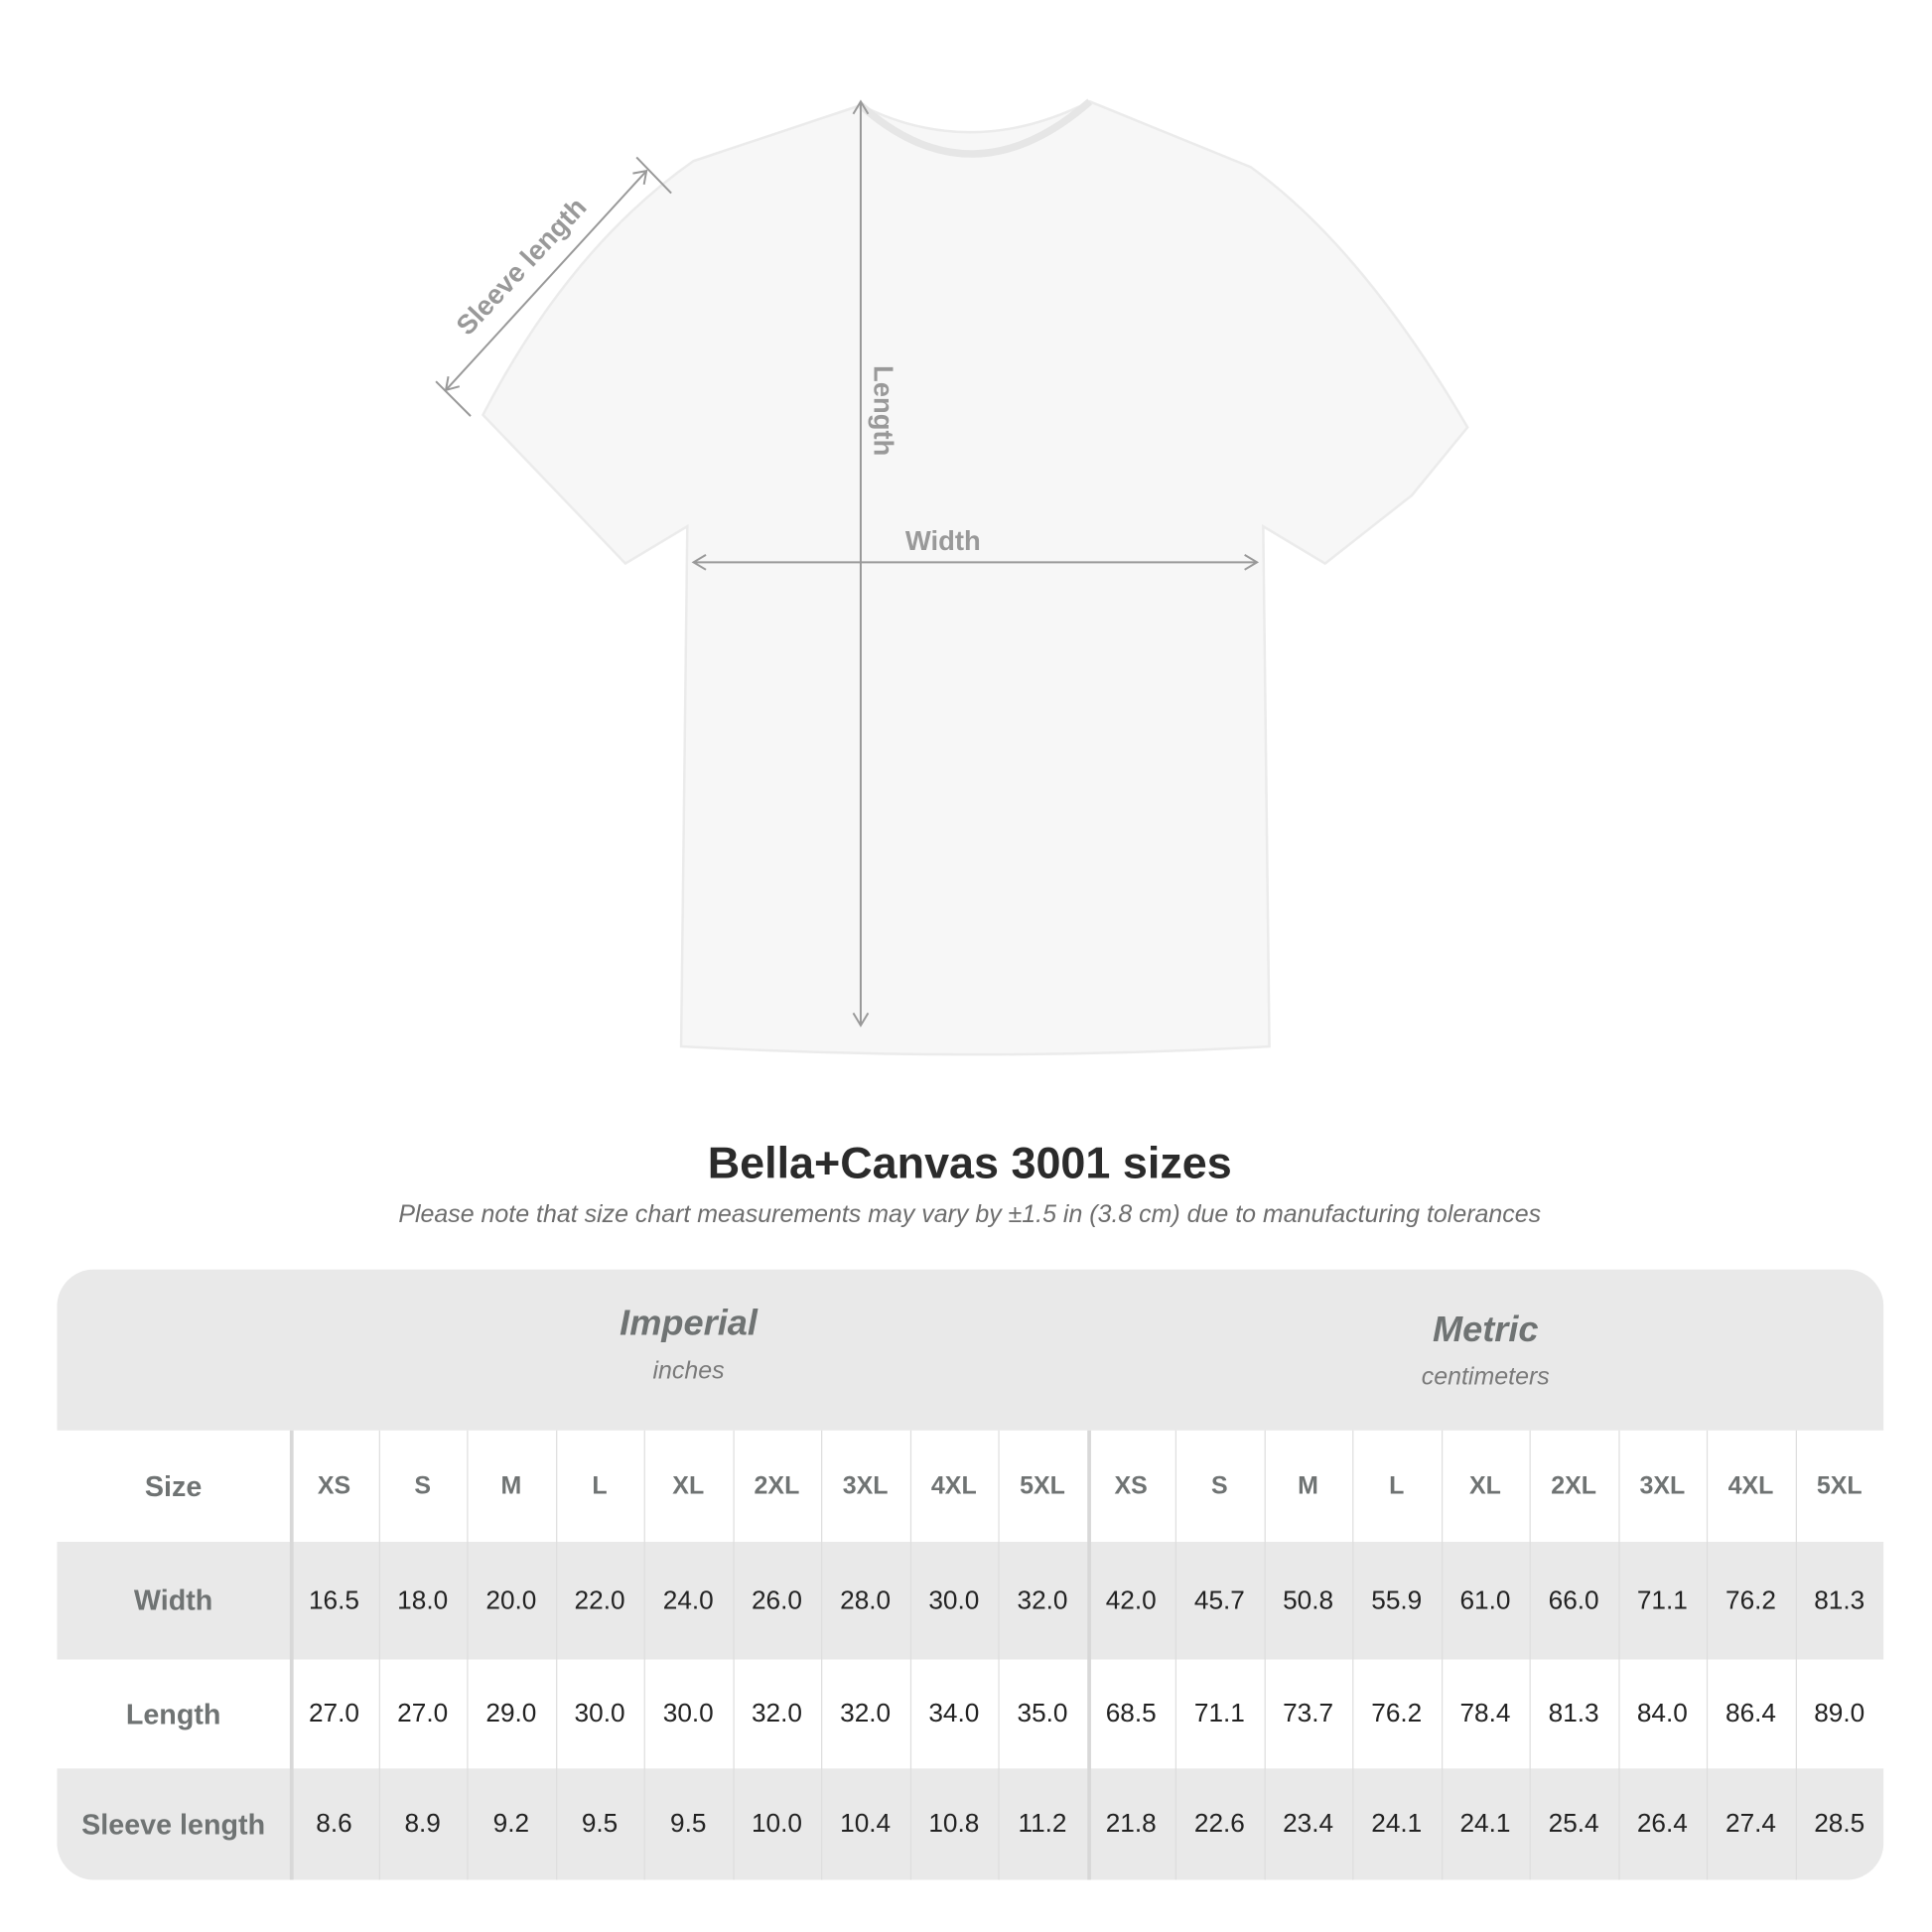 The height and width of the screenshot is (1932, 1932). What do you see at coordinates (511, 1714) in the screenshot?
I see `table-cell: 29.0` at bounding box center [511, 1714].